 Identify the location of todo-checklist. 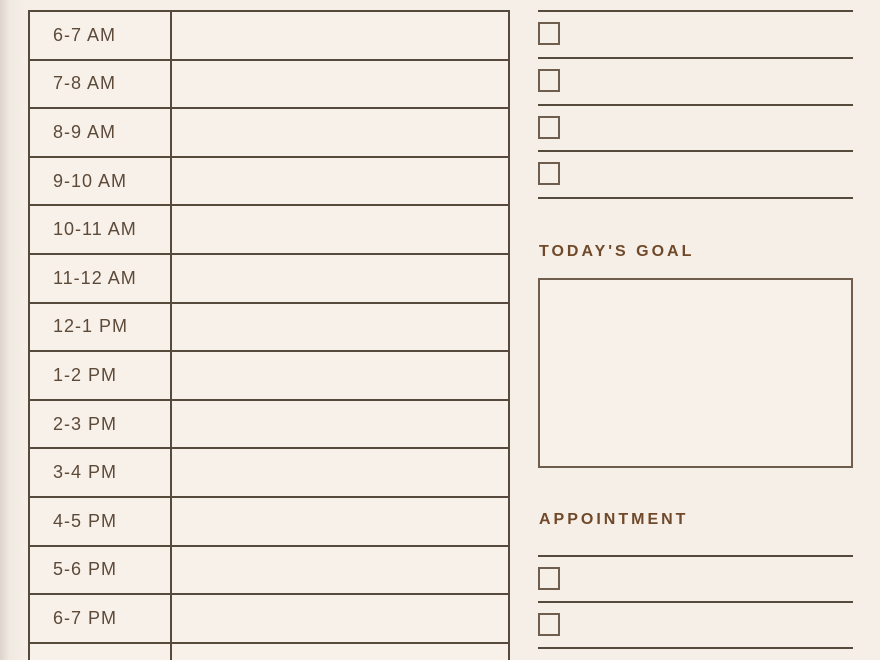
(695, 104).